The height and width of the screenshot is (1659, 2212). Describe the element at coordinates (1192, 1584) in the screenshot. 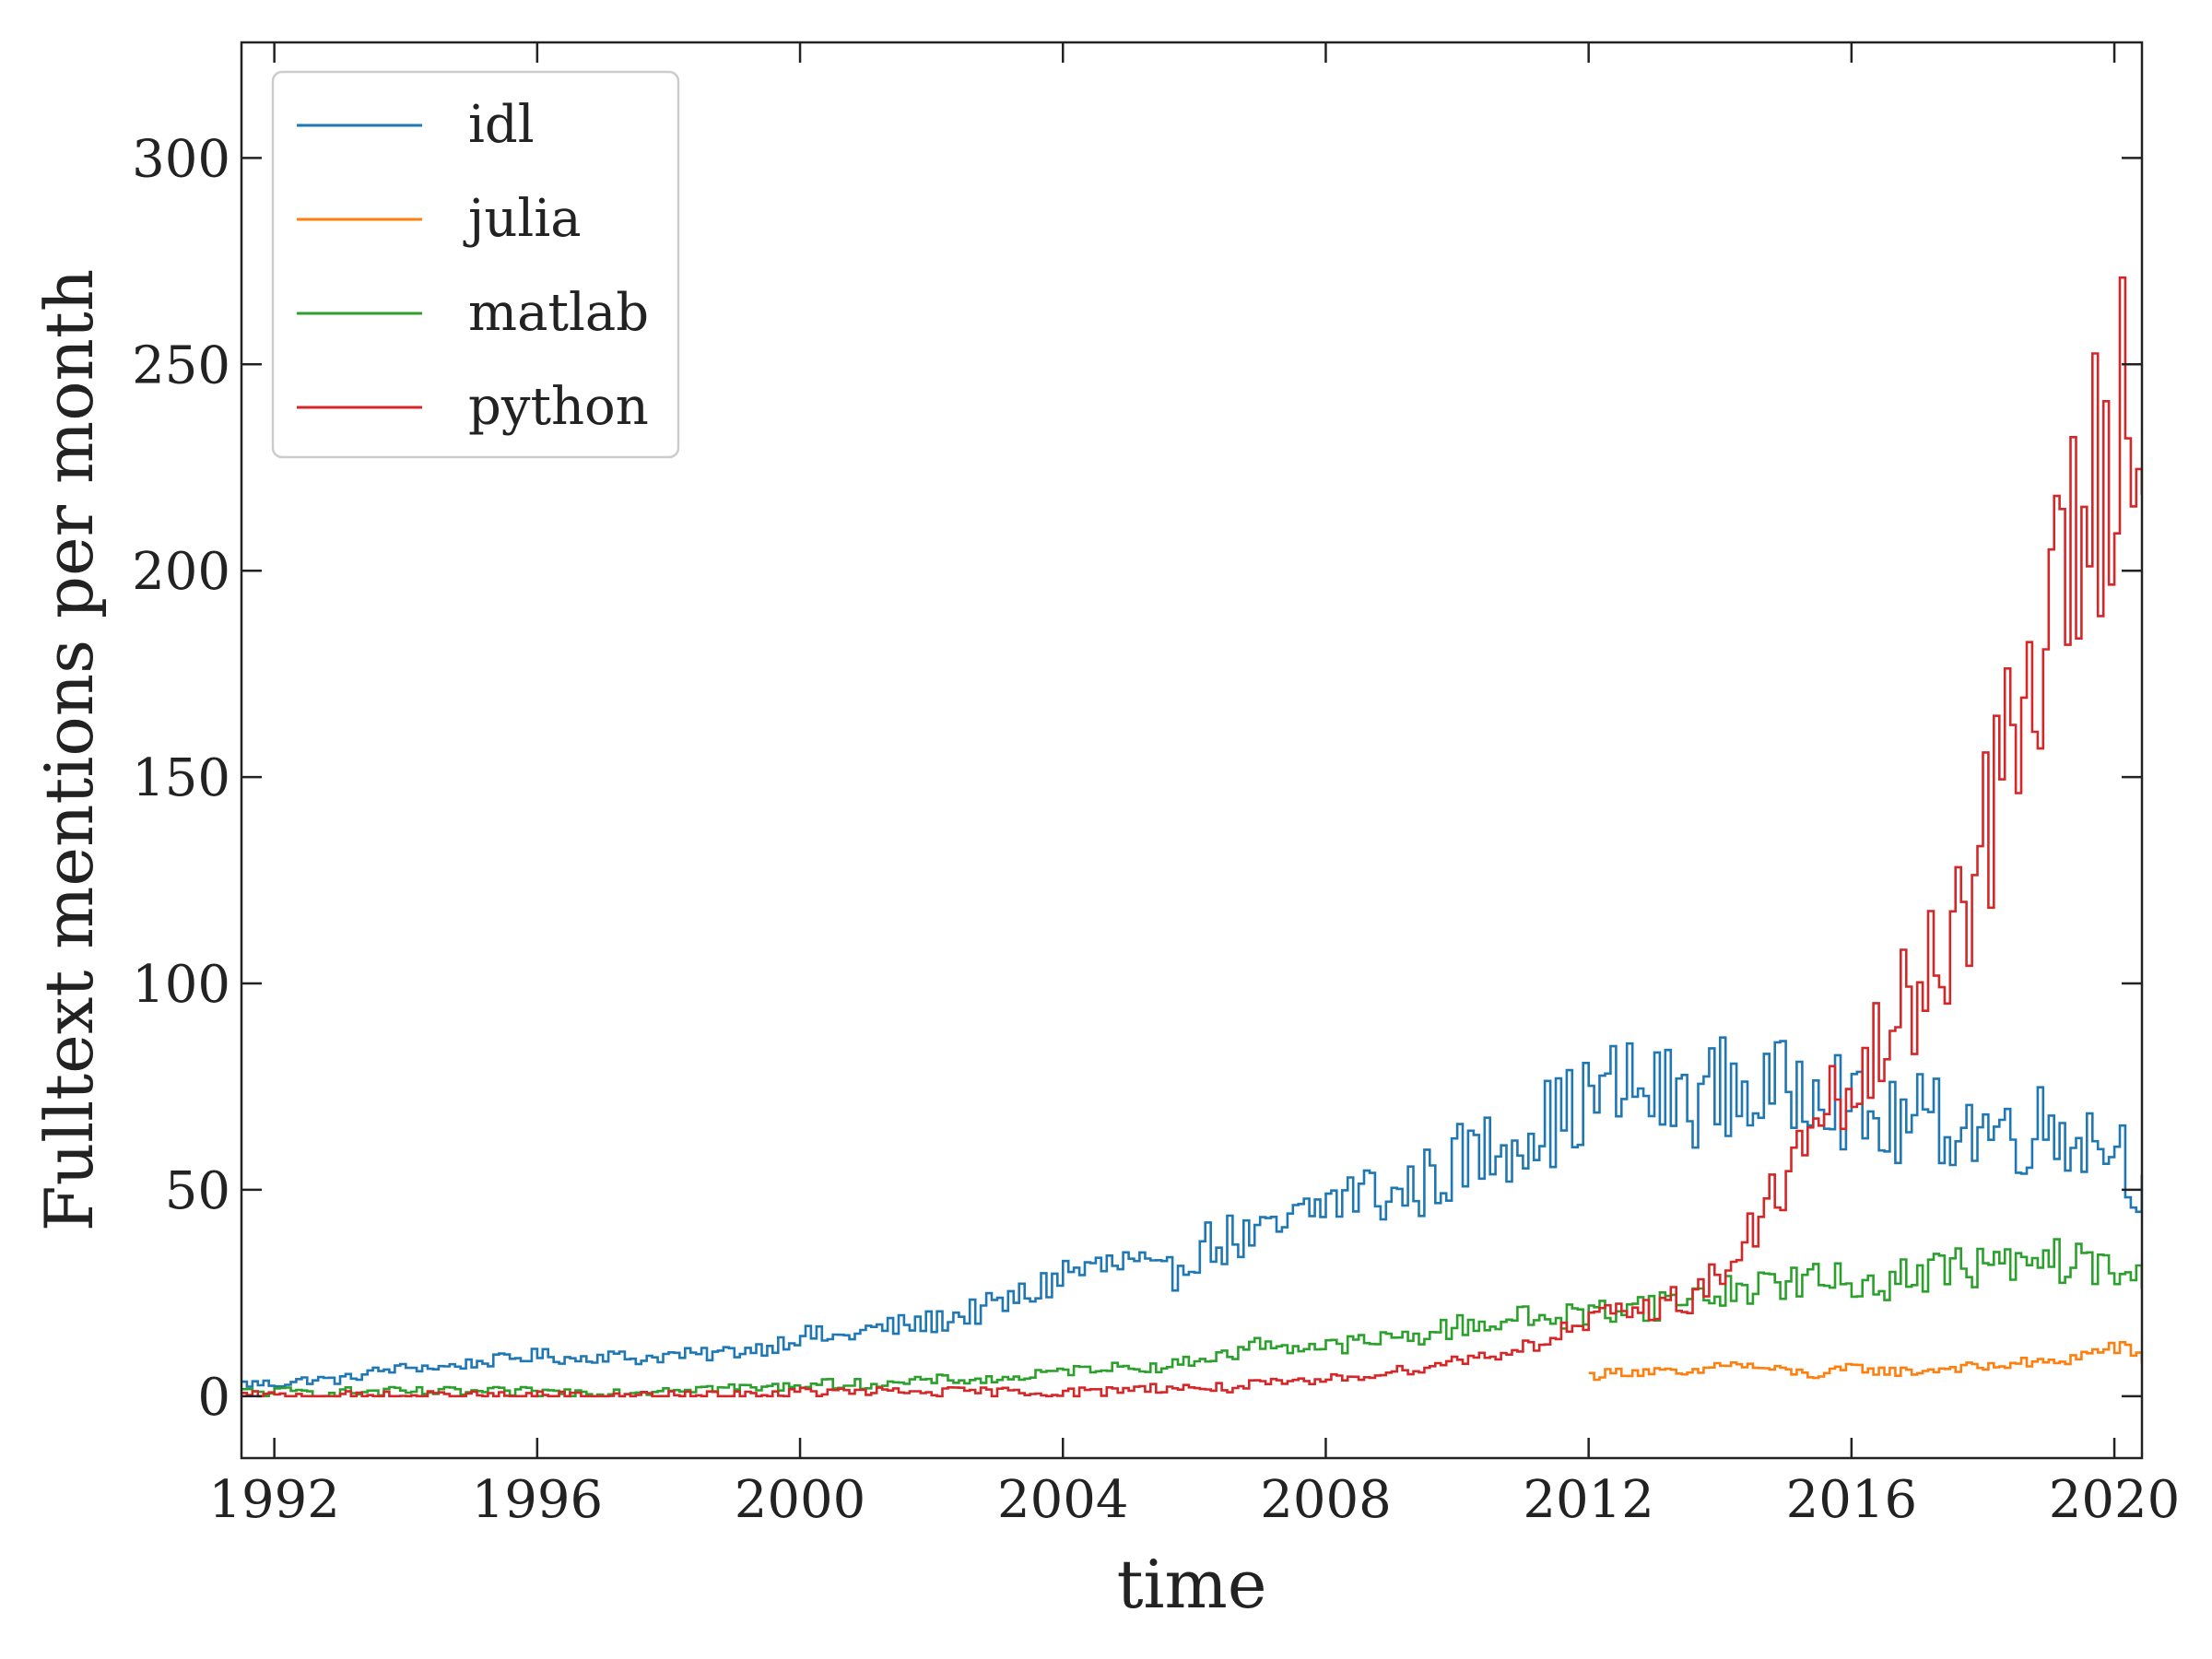

I see `x-axis-label: time` at that location.